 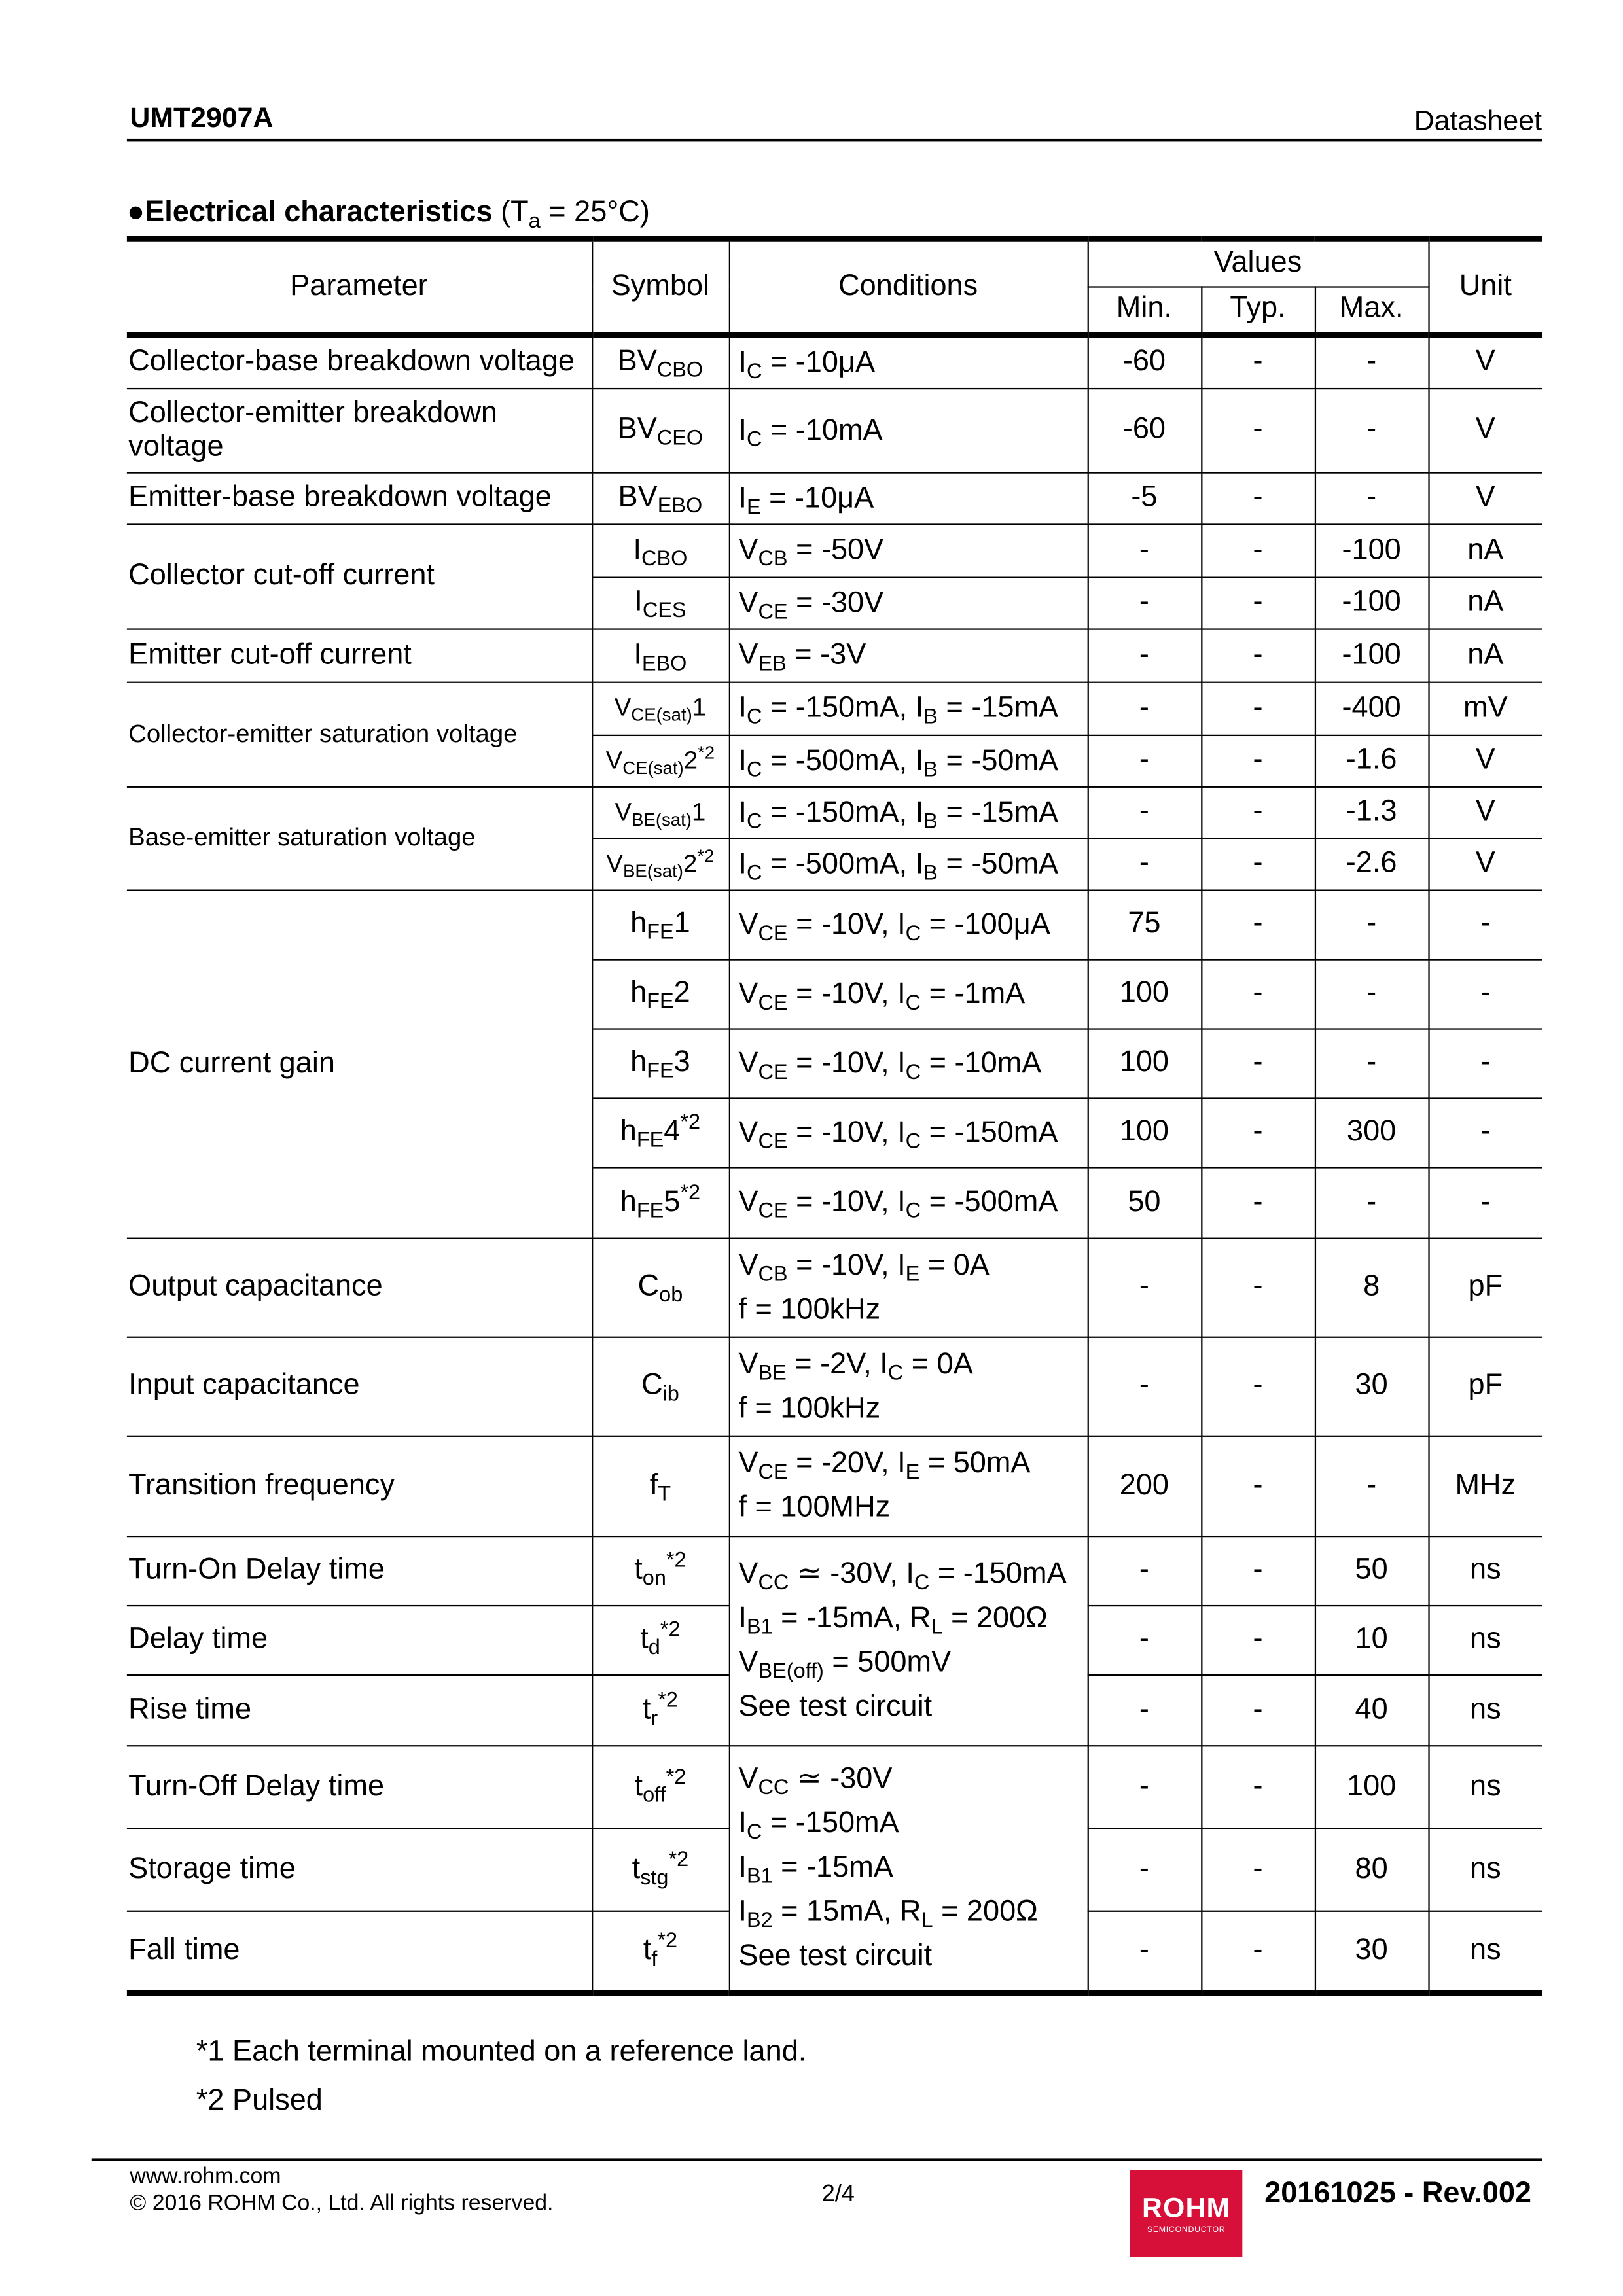 I want to click on condition-line: f = 100MHz, so click(x=815, y=1507).